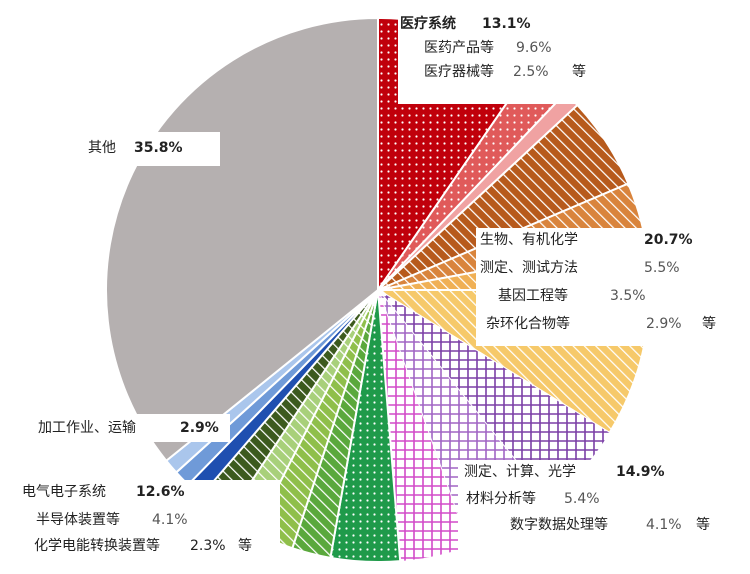 The width and height of the screenshot is (750, 574). I want to click on label-measure-suffix: 等, so click(703, 525).